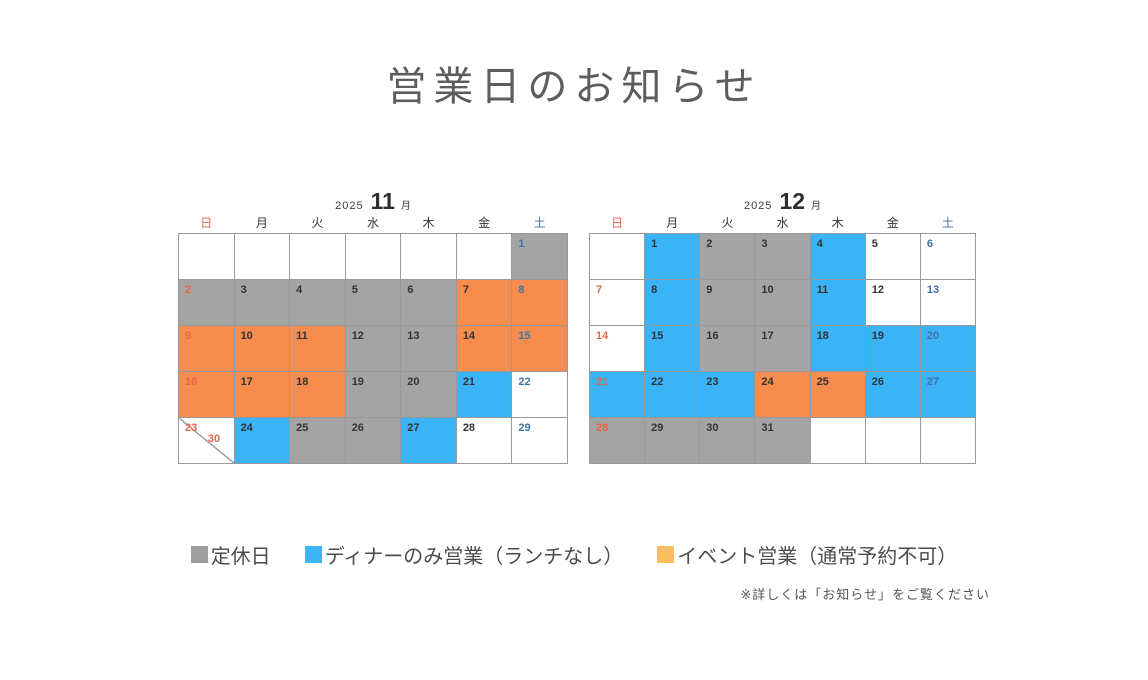 The height and width of the screenshot is (680, 1148). What do you see at coordinates (373, 302) in the screenshot?
I see `calendar-week-row: 2 3 4 5 6 7 8` at bounding box center [373, 302].